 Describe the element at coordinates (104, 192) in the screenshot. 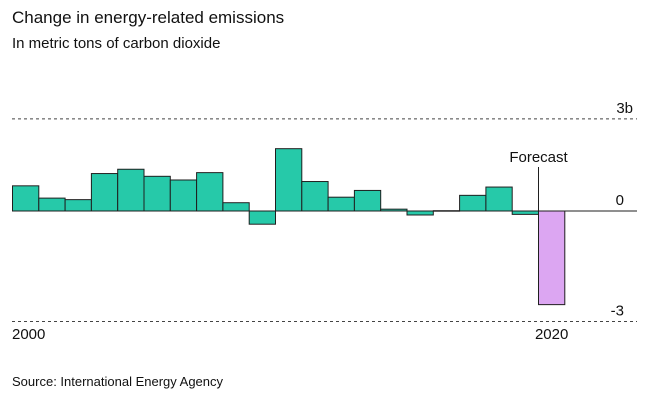

I see `bar-2003` at that location.